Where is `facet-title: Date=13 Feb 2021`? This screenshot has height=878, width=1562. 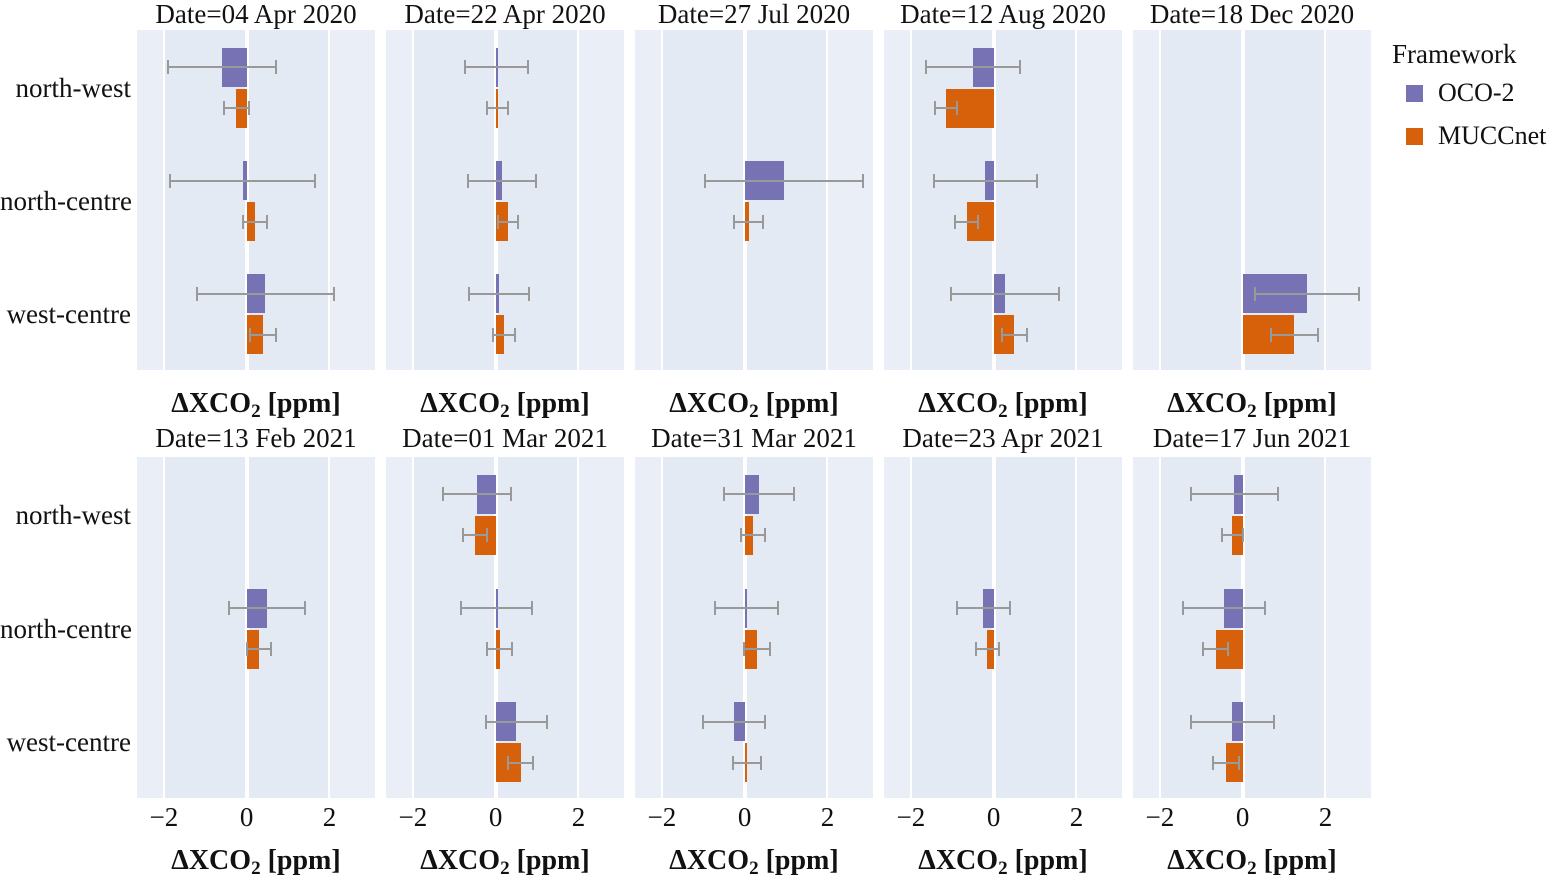 facet-title: Date=13 Feb 2021 is located at coordinates (256, 438).